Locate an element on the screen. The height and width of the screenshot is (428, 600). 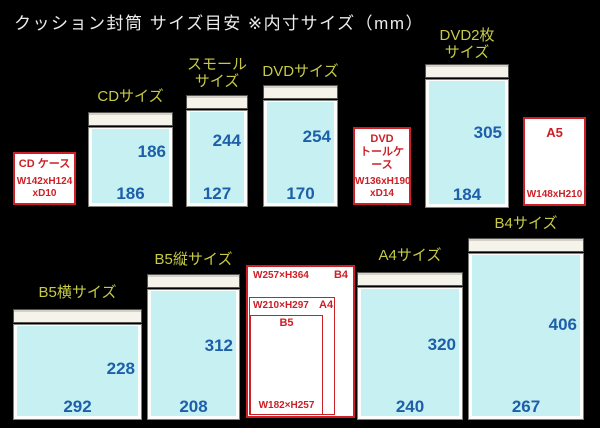
inner-height-value: 312 is located at coordinates (218, 345).